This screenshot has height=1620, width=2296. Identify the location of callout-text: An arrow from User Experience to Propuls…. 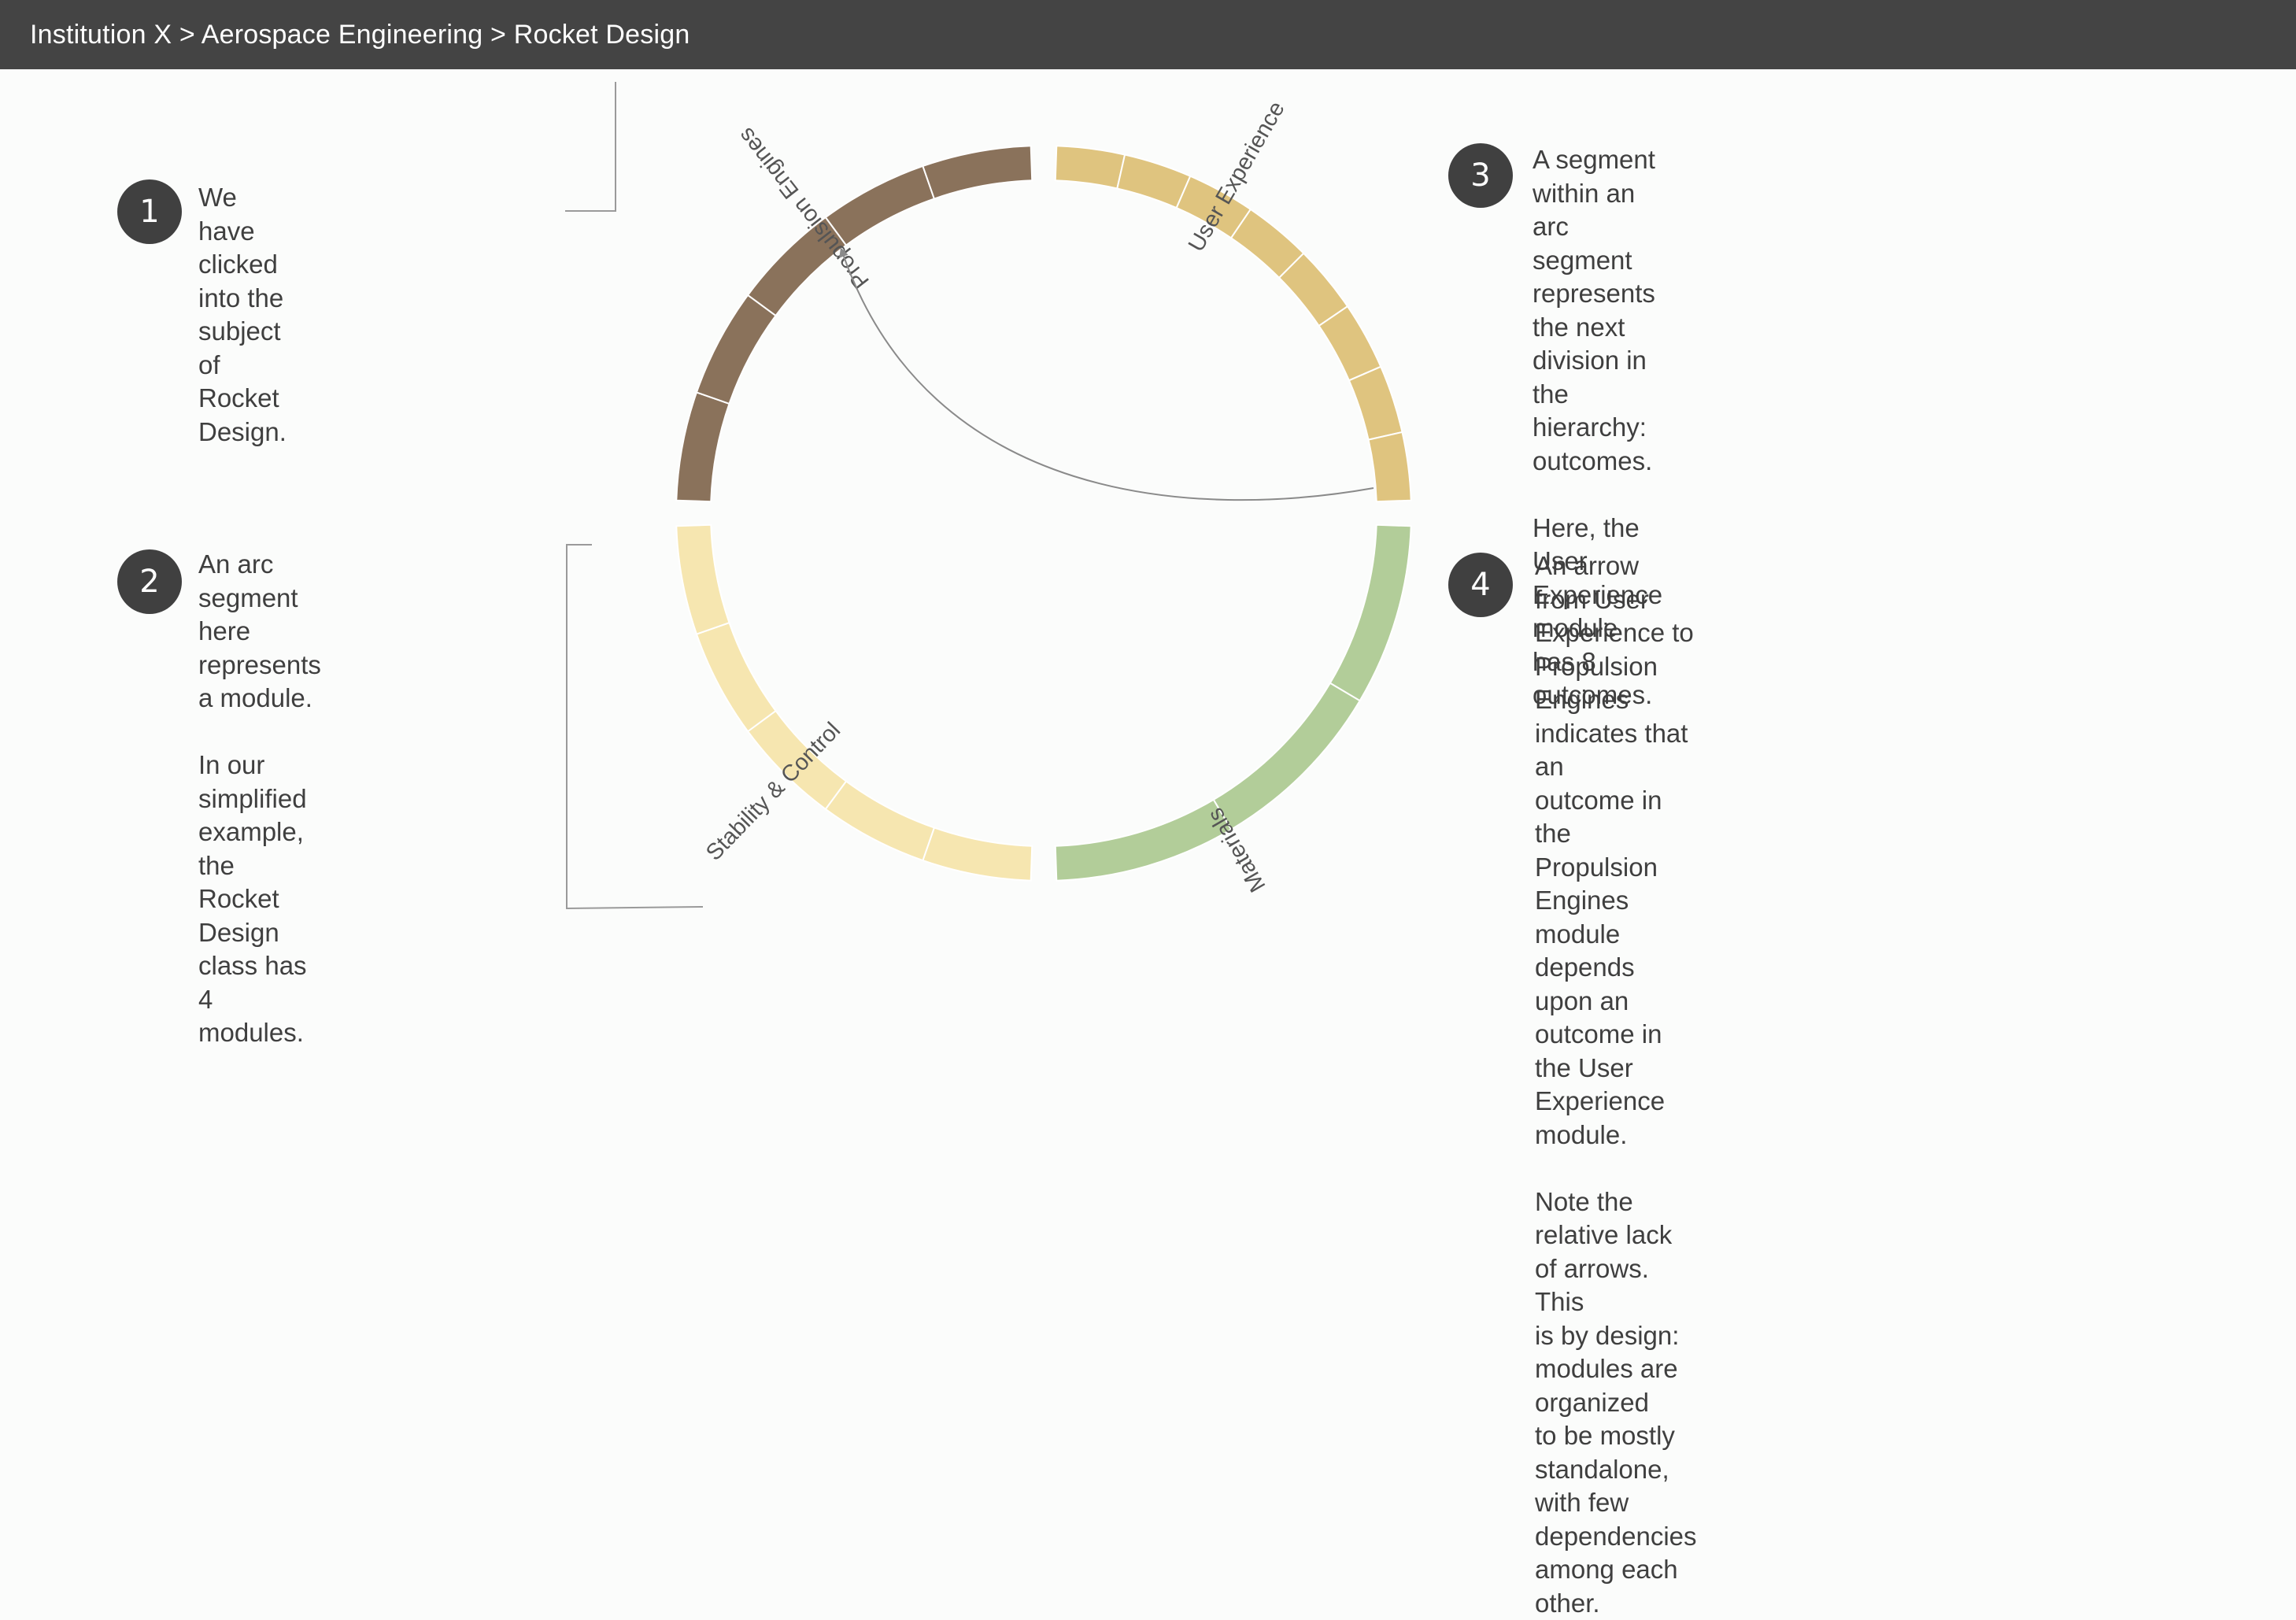
(1616, 1084).